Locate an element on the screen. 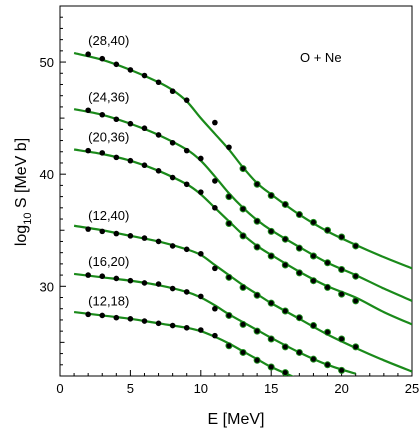 This screenshot has height=433, width=420. x-tick-label: 0 is located at coordinates (59, 388).